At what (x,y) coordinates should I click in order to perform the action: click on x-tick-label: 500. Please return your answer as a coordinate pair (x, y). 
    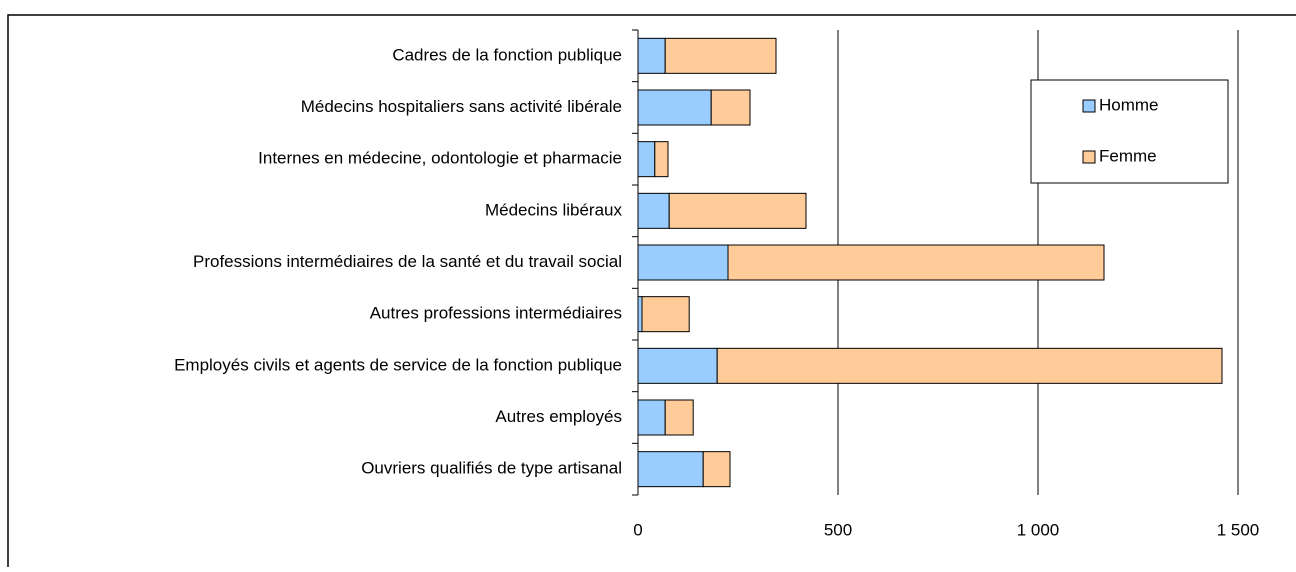
    Looking at the image, I should click on (838, 529).